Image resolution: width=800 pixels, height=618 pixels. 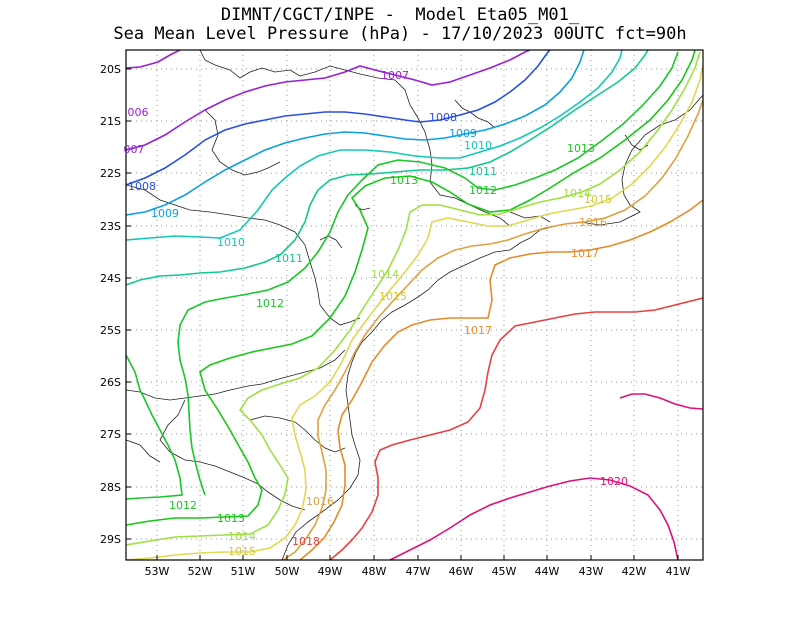 What do you see at coordinates (110, 304) in the screenshot?
I see `y-tick-labels: 20S 21S 22S 23S 24S 25S 26S 27S 28S 29S` at bounding box center [110, 304].